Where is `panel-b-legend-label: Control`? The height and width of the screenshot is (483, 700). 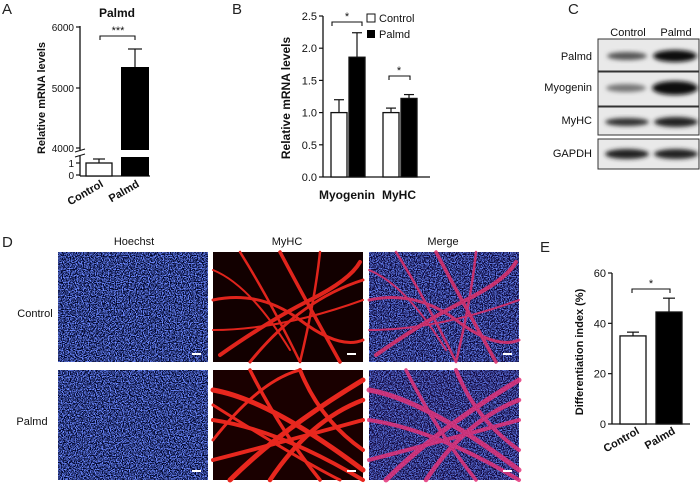 panel-b-legend-label: Control is located at coordinates (396, 19).